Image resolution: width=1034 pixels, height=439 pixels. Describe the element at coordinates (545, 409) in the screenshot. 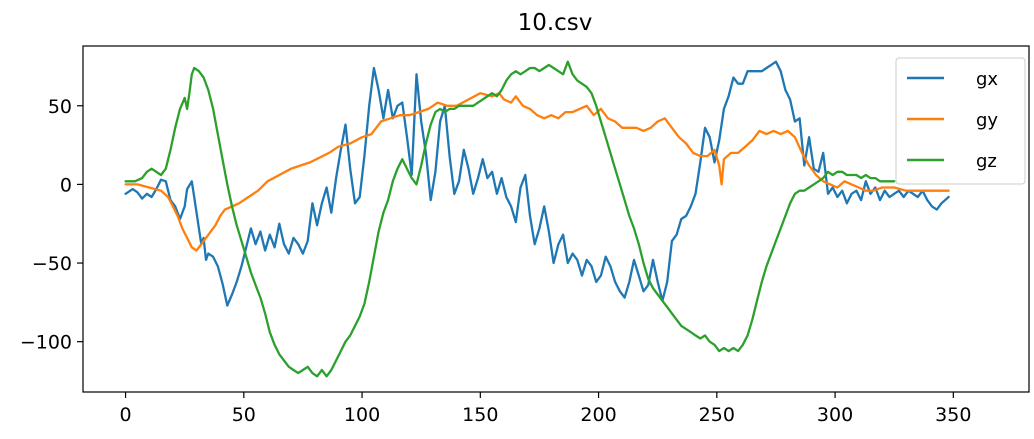

I see `x-axis: 0 50 100 150 200 250 300 350` at that location.